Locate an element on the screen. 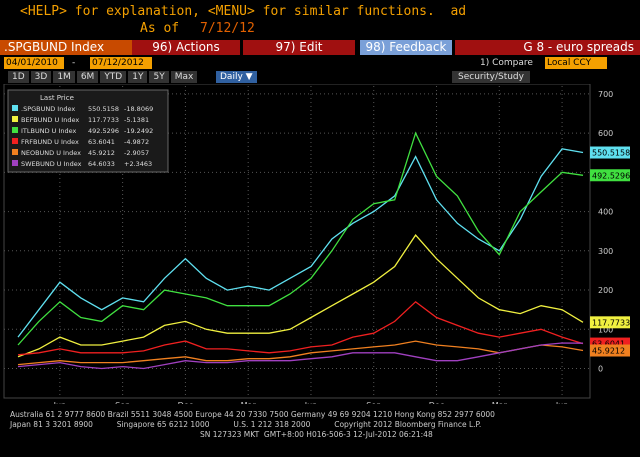 The width and height of the screenshot is (640, 457). legend-name: BEFBUND U Index is located at coordinates (50, 120).